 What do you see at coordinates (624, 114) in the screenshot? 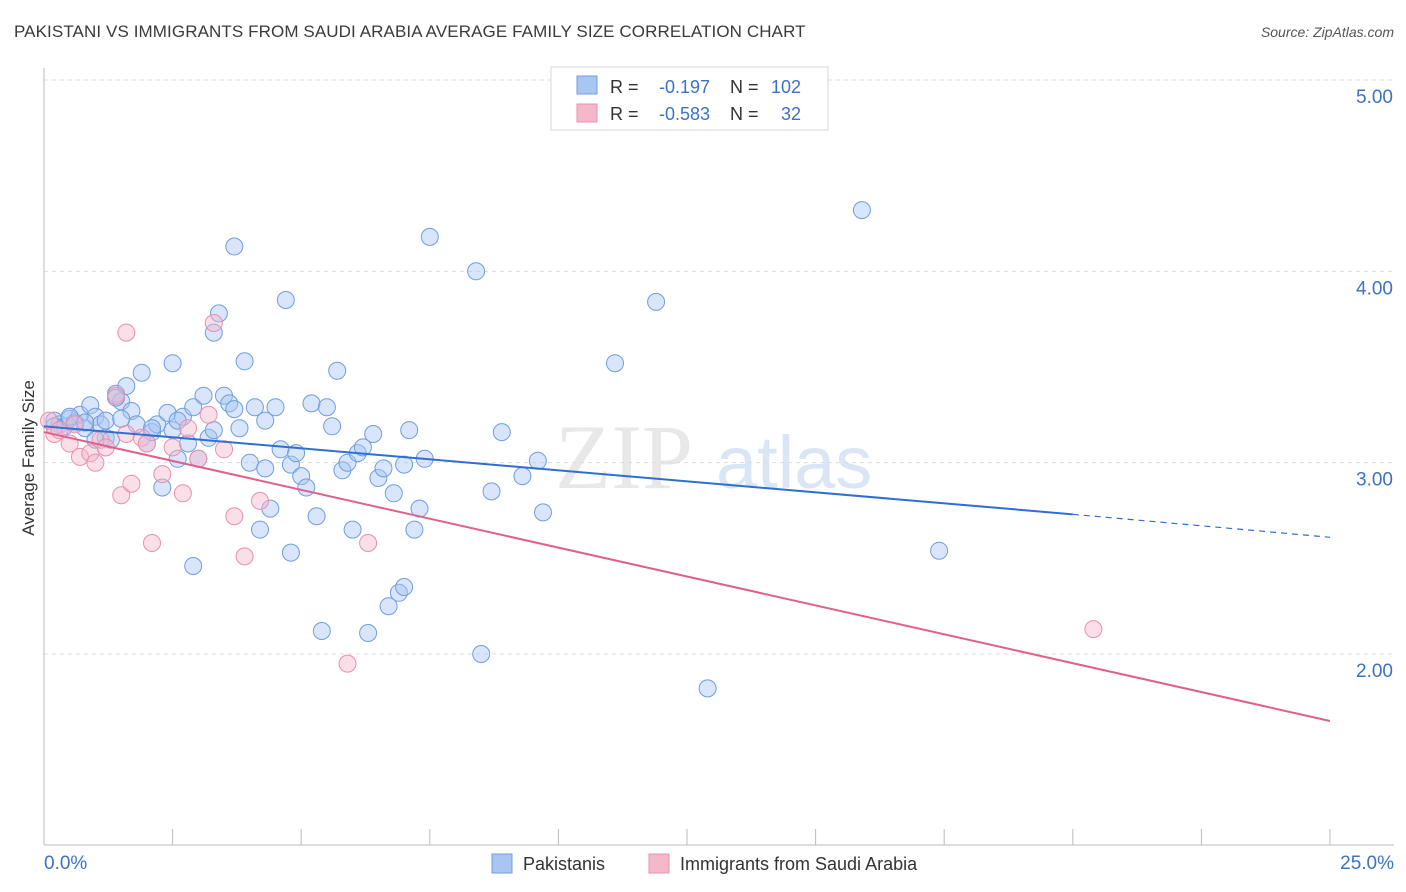
I see `legend-r-label-2: R =` at bounding box center [624, 114].